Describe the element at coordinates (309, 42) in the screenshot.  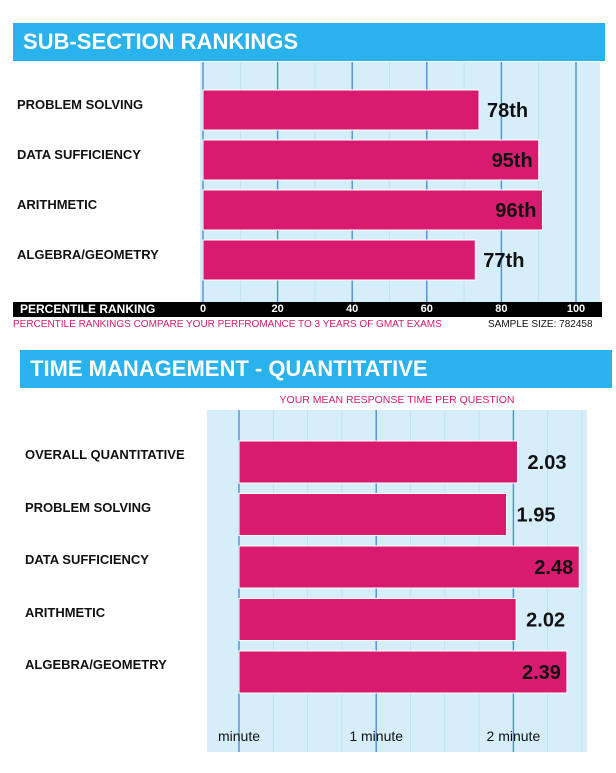
I see `rankings-header: SUB-SECTION RANKINGS` at that location.